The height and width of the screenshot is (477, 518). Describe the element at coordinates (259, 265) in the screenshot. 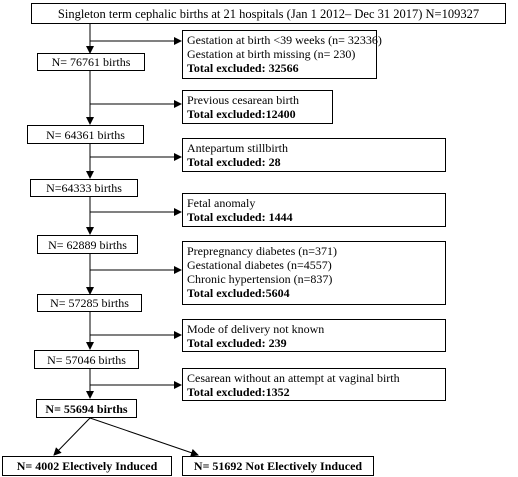

I see `exclusion-reason: Gestational diabetes (n=4557)` at that location.